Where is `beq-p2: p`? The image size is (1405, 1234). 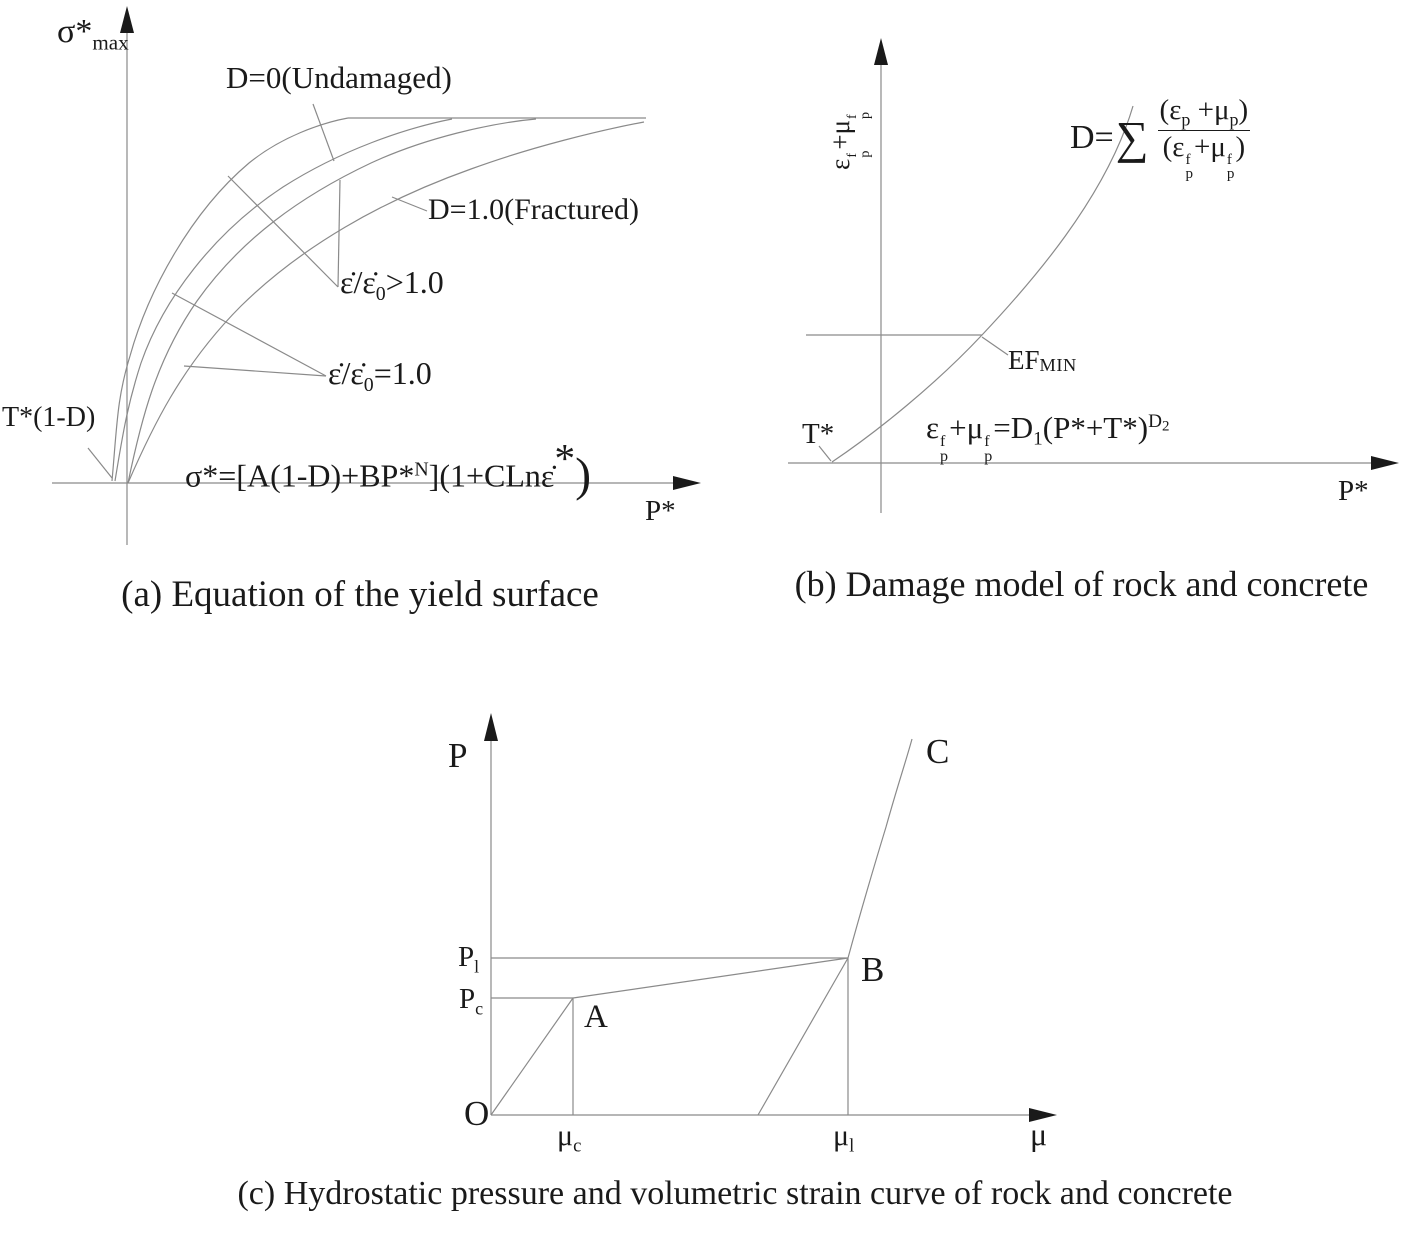 beq-p2: p is located at coordinates (988, 457).